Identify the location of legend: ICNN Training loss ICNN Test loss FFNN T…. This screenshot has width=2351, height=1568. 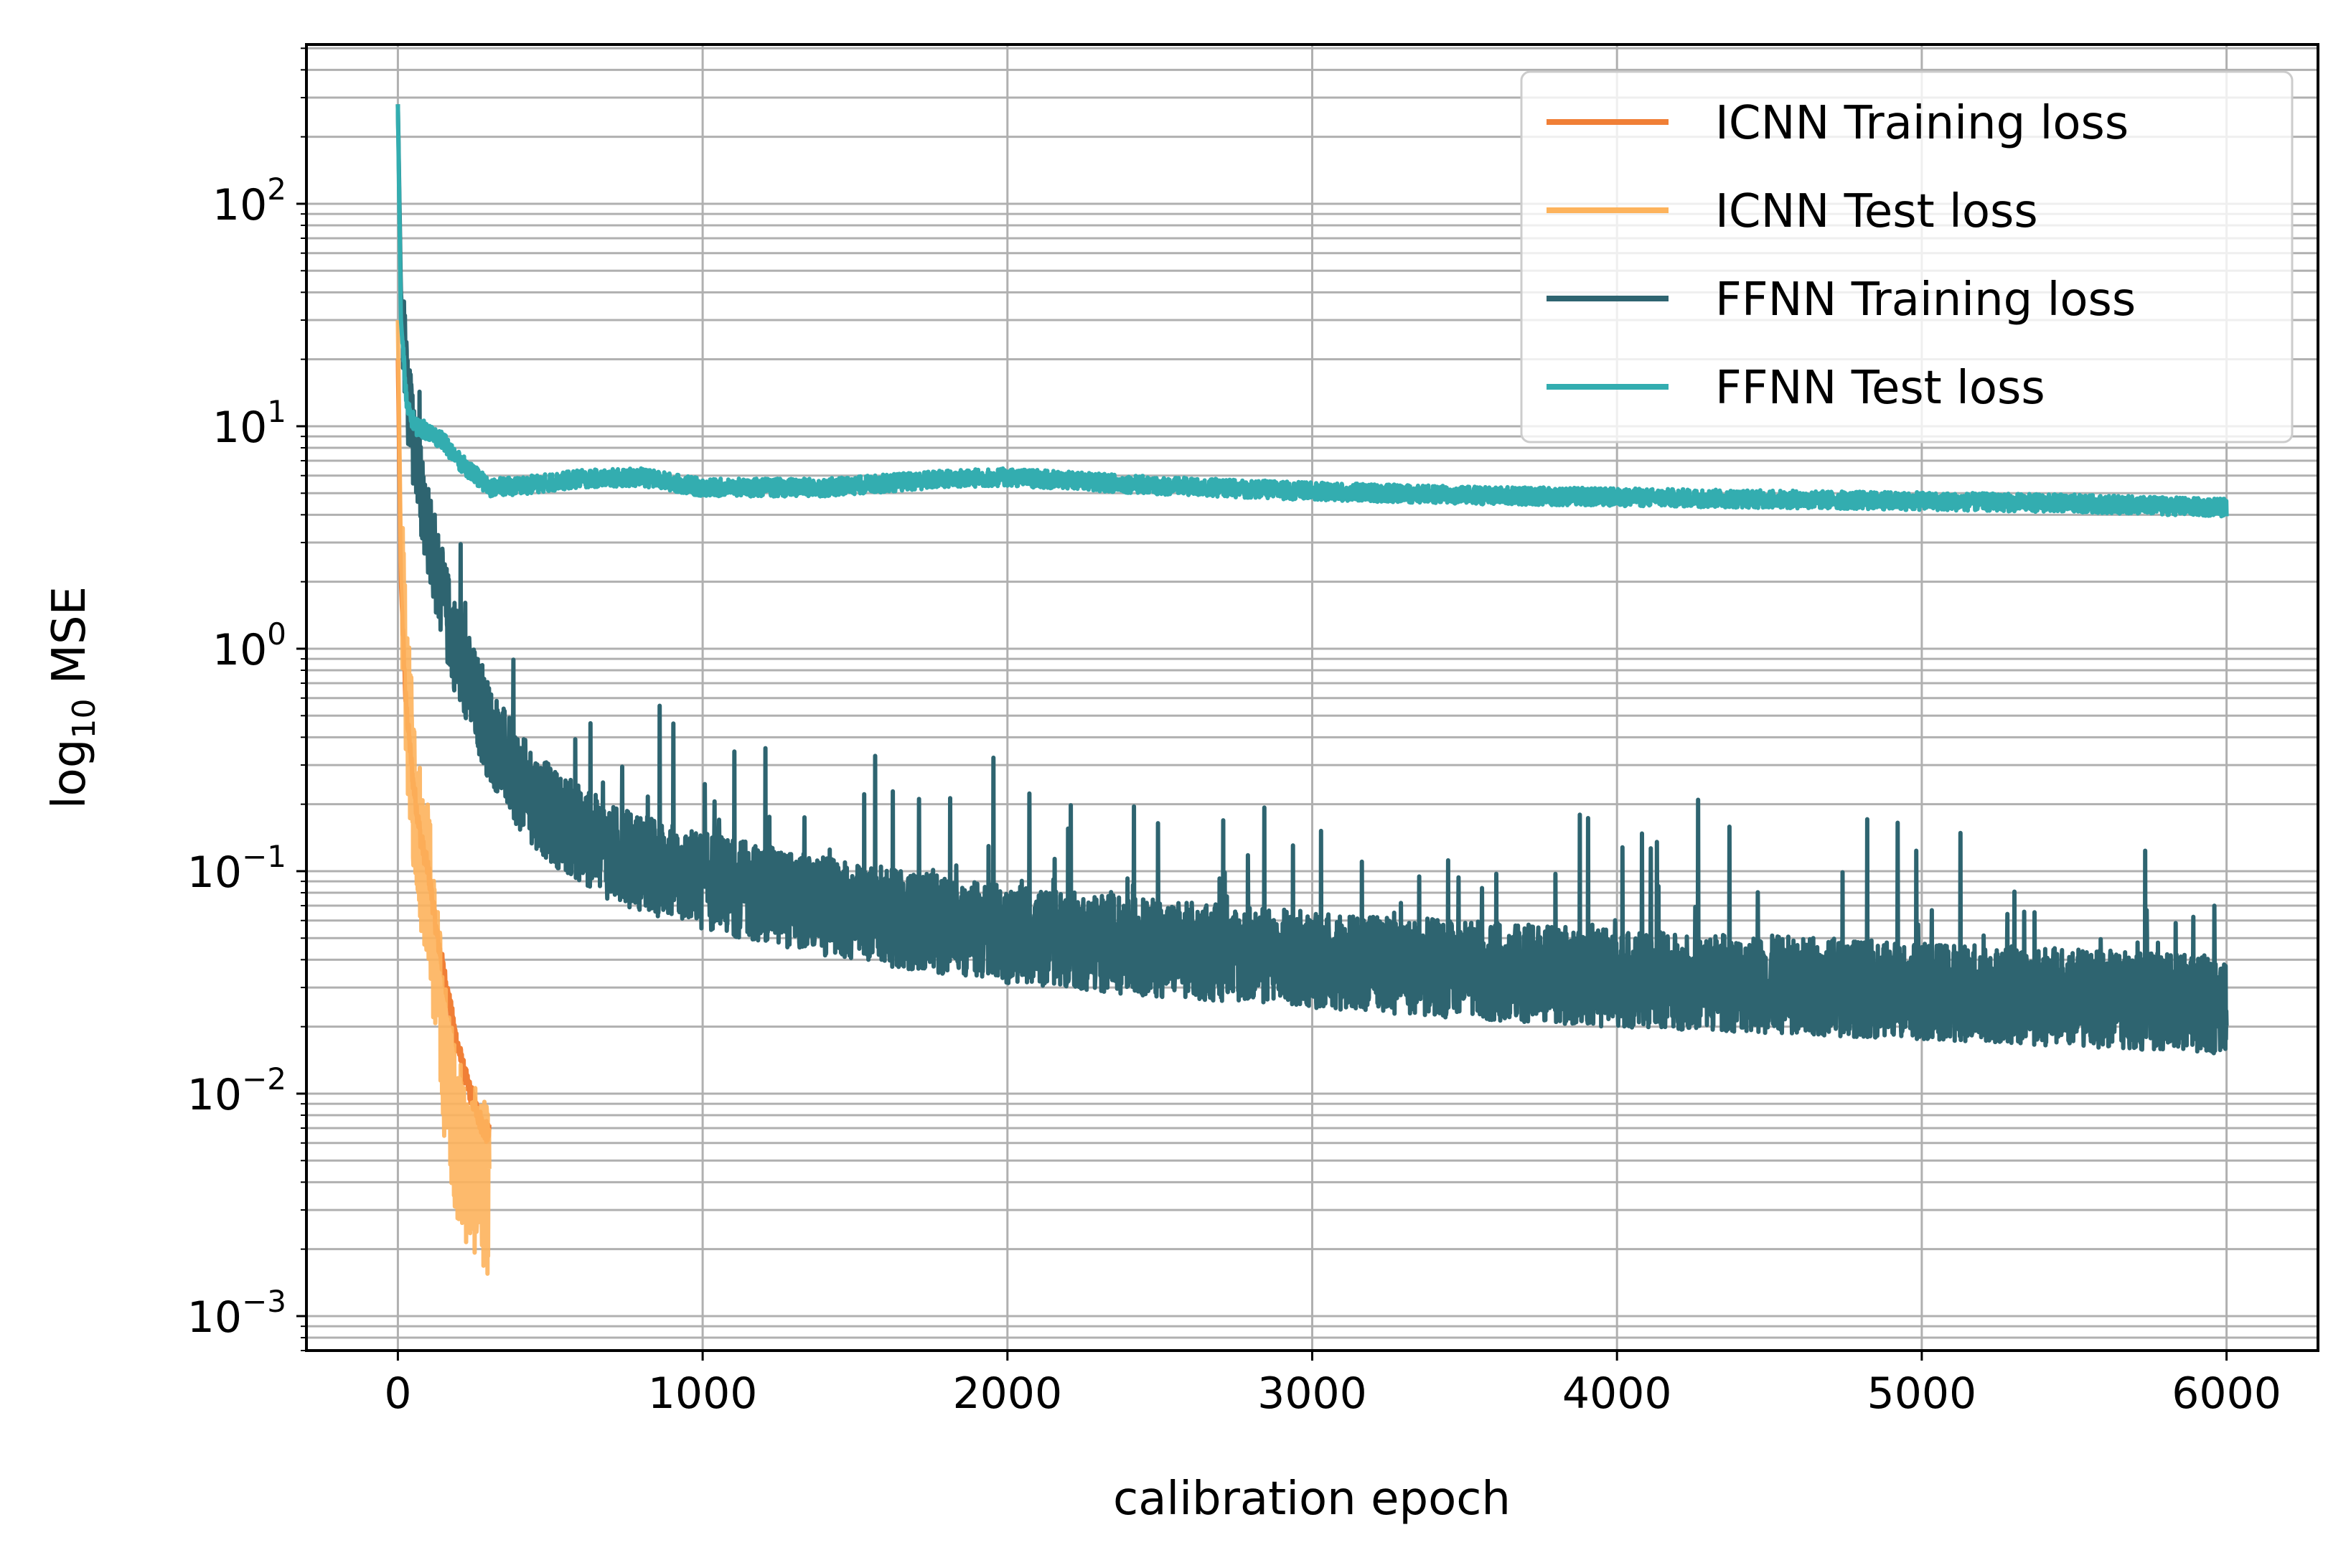
(1907, 256).